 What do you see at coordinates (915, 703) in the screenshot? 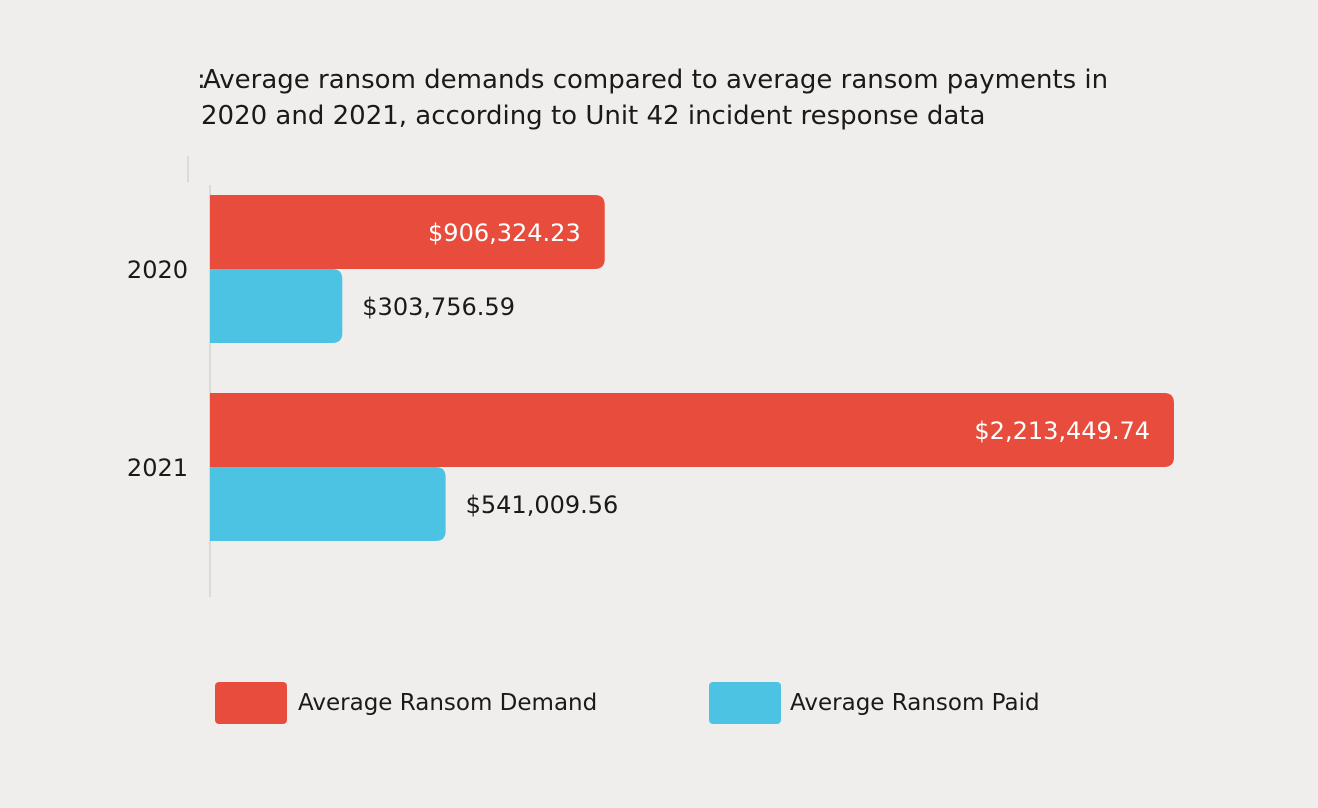
I see `legend-label-paid: Average Ransom Paid` at bounding box center [915, 703].